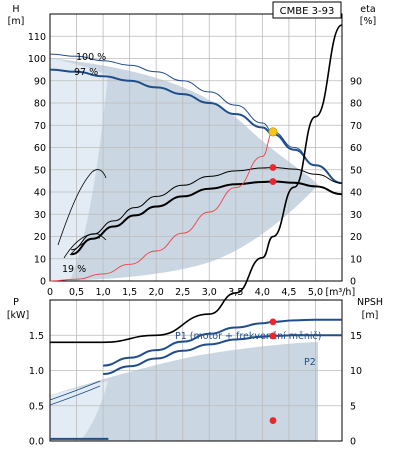 Image resolution: width=400 pixels, height=450 pixels. Describe the element at coordinates (79, 411) in the screenshot. I see `power-low-flow-area` at that location.